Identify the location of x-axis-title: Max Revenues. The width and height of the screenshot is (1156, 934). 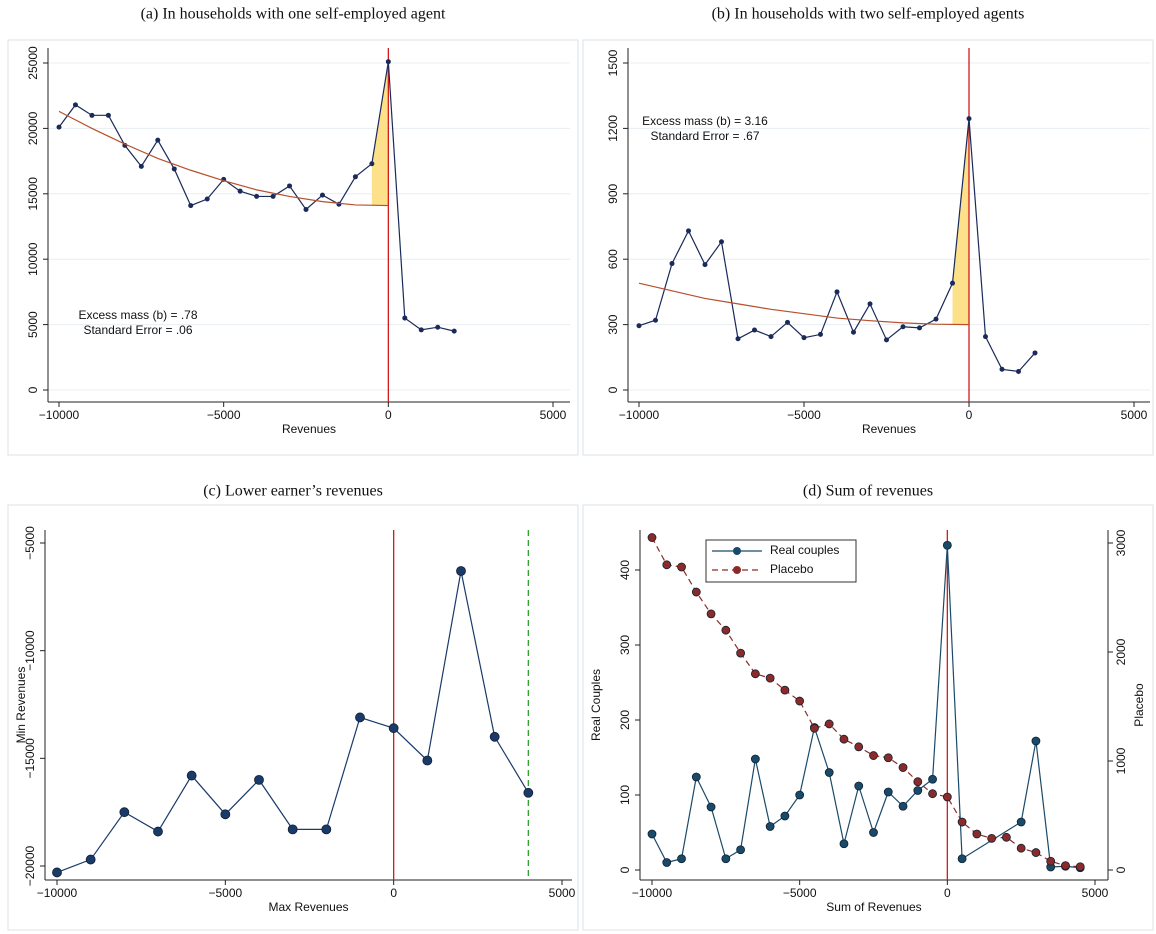
(308, 907).